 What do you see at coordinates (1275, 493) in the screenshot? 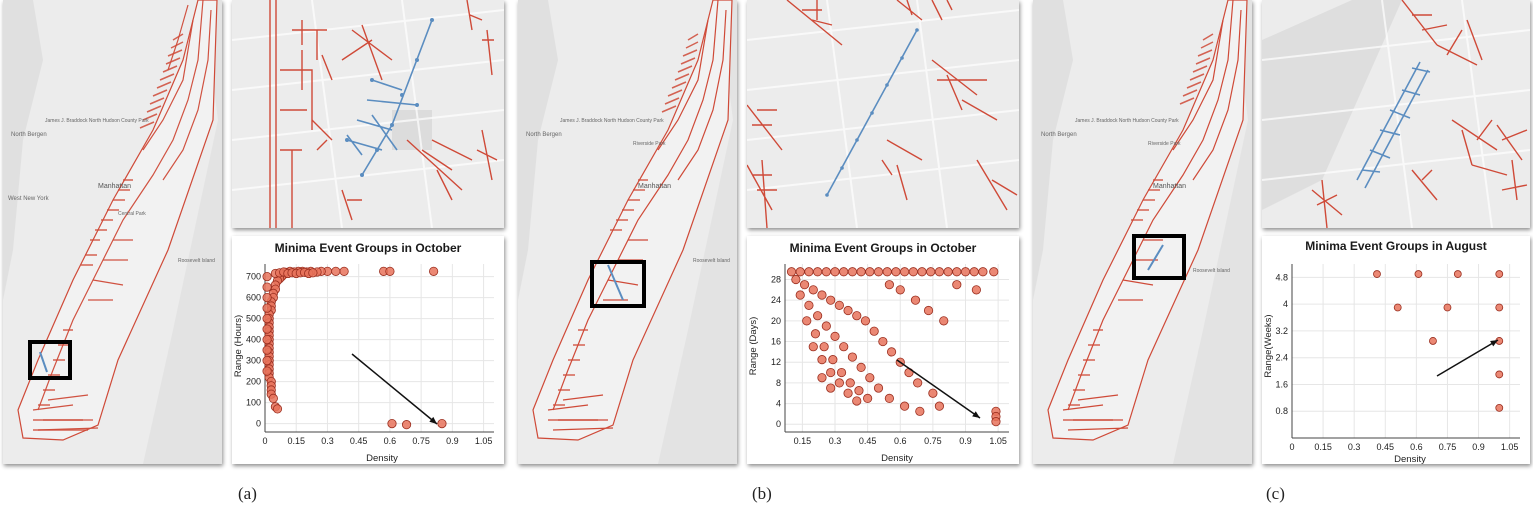
I see `caption-c: (c)` at bounding box center [1275, 493].